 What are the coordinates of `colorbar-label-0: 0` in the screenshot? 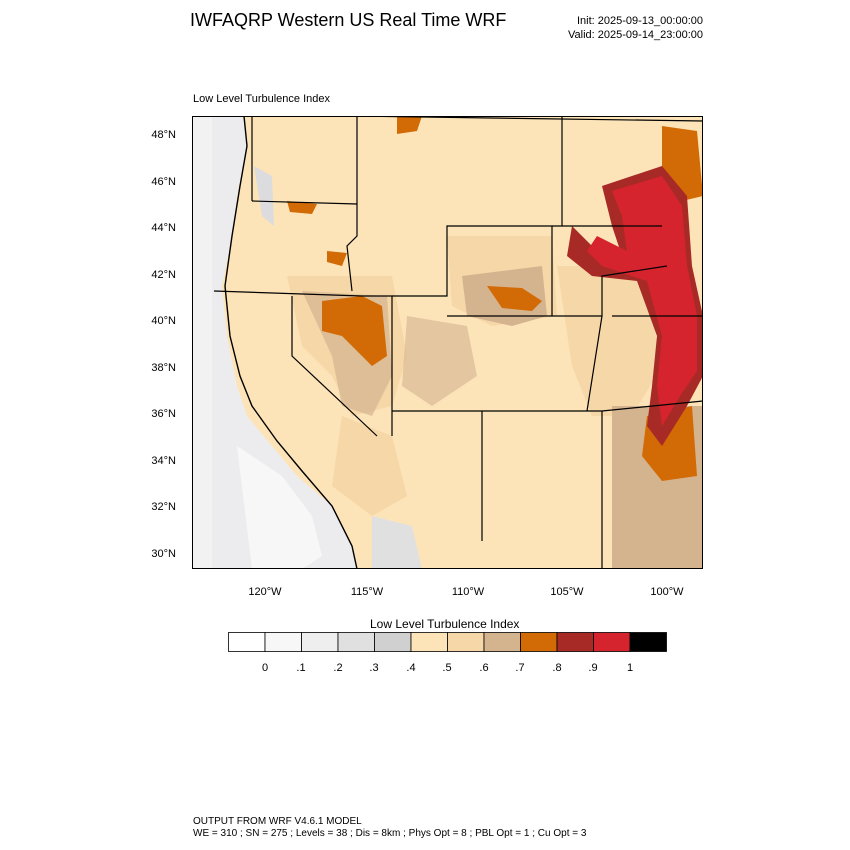 It's located at (265, 668).